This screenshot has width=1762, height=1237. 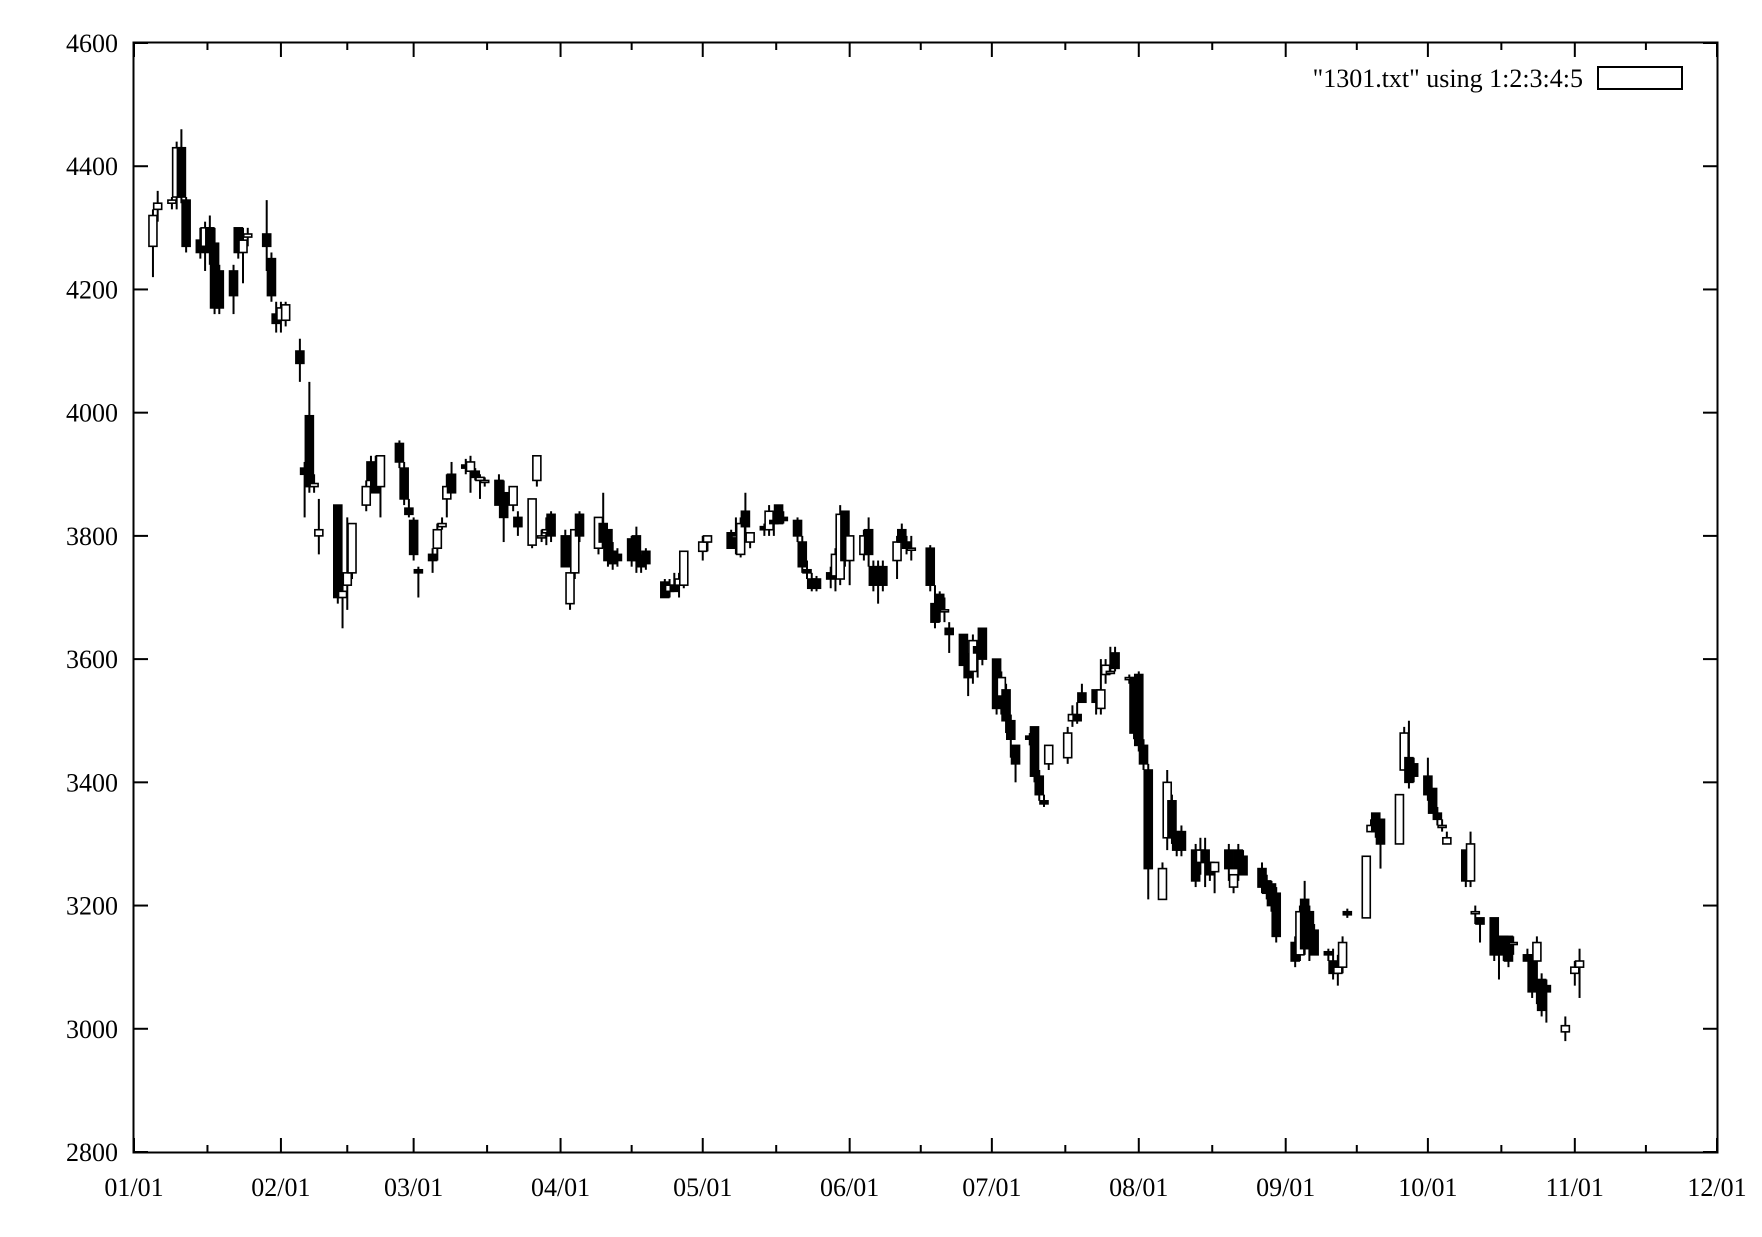 What do you see at coordinates (1498, 78) in the screenshot?
I see `legend: "1301.txt" using 1:2:3:4:5` at bounding box center [1498, 78].